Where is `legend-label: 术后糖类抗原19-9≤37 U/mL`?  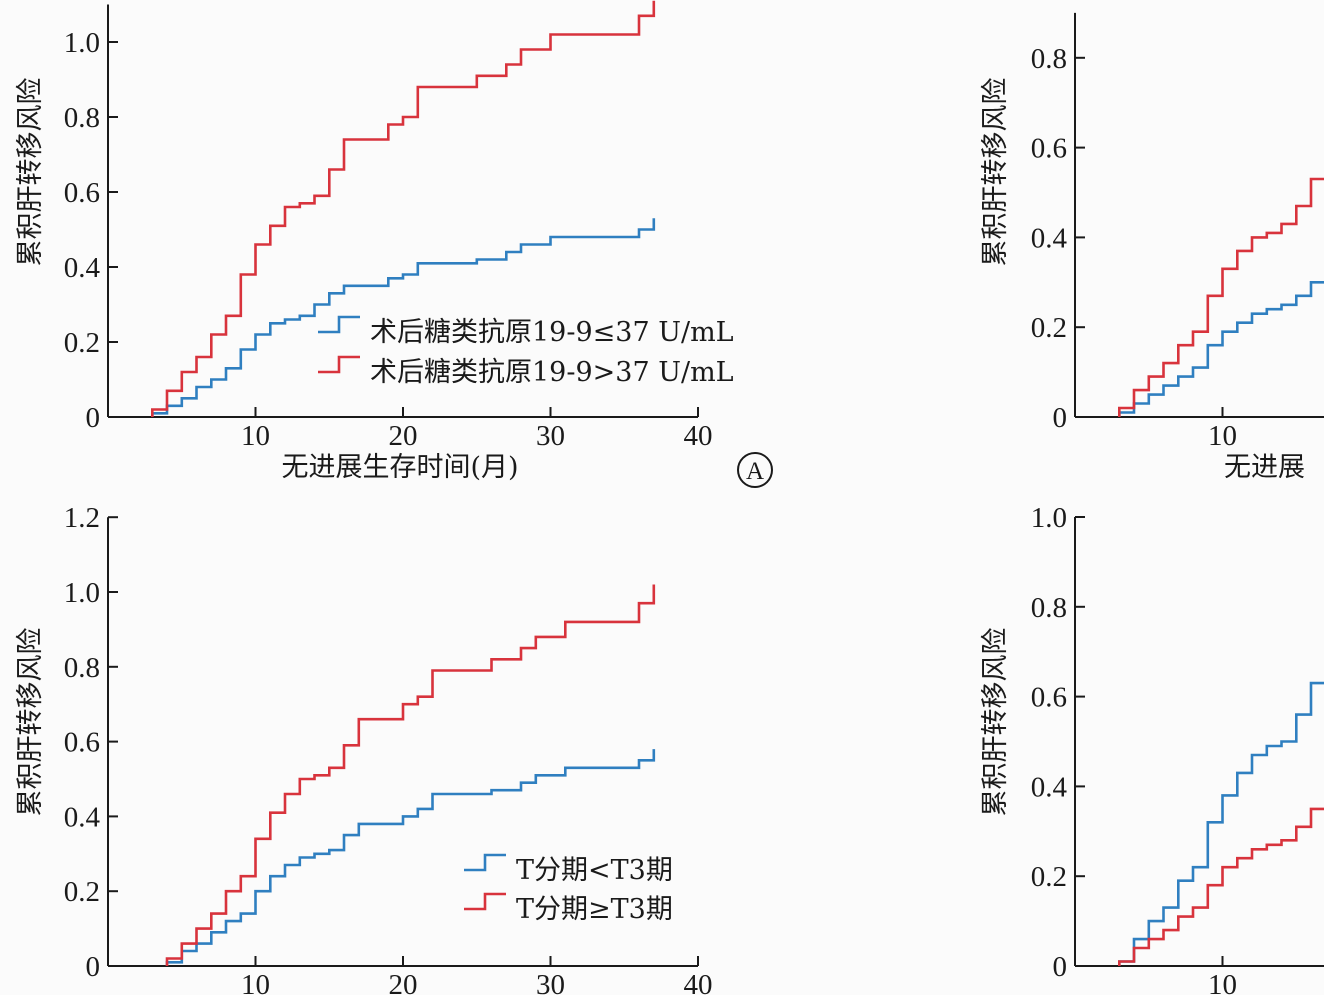
legend-label: 术后糖类抗原19-9≤37 U/mL is located at coordinates (552, 332).